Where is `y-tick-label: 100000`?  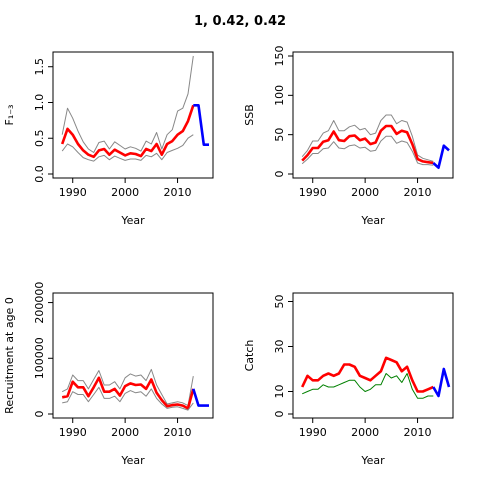 y-tick-label: 100000 is located at coordinates (39, 358).